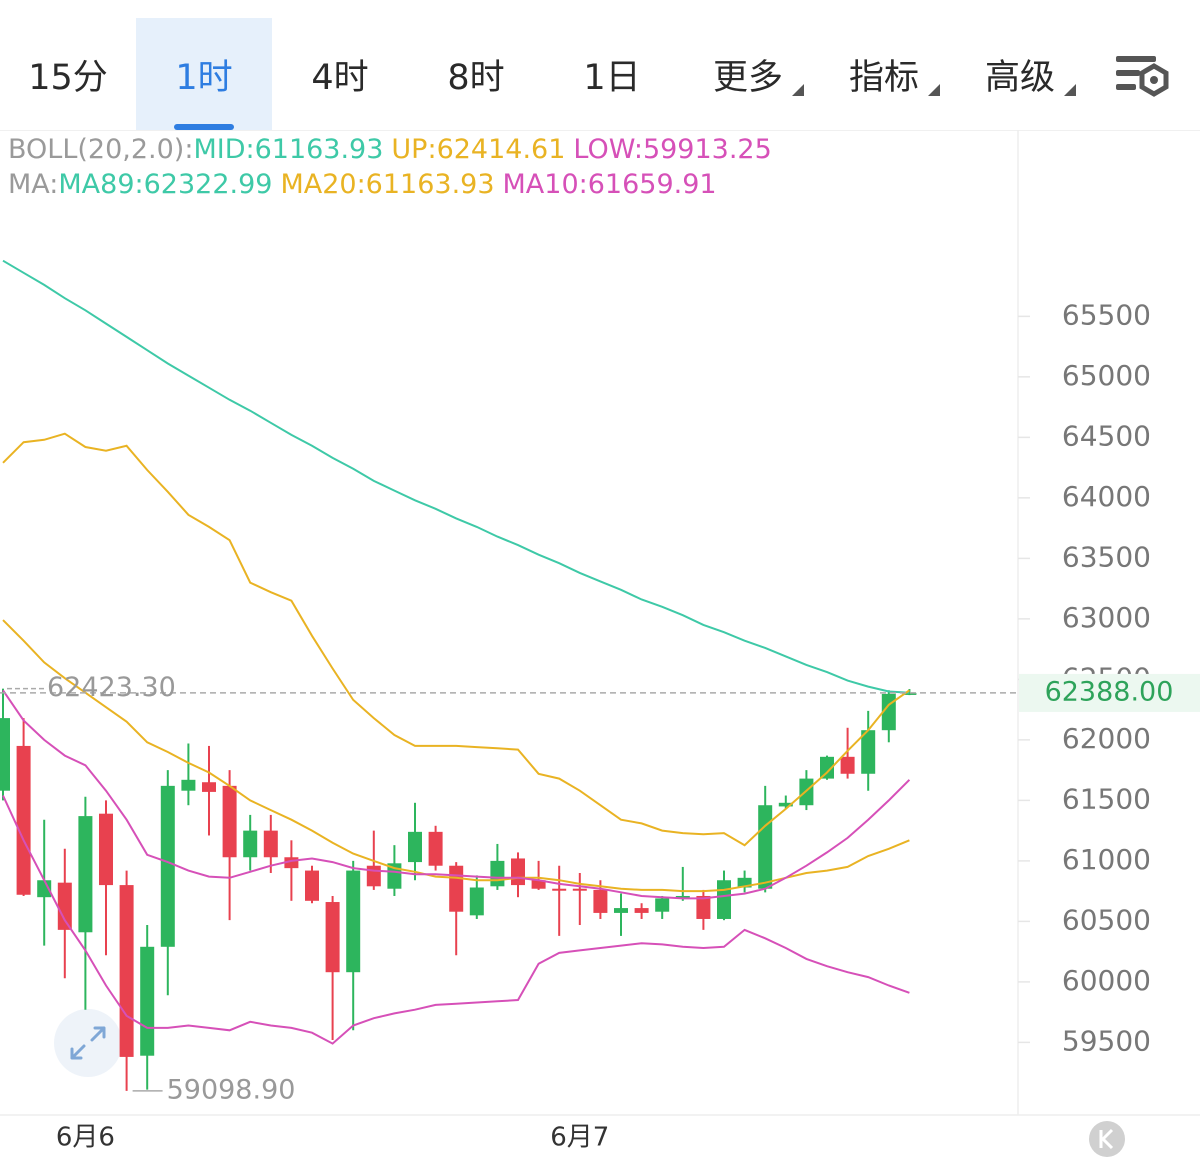 The height and width of the screenshot is (1158, 1200). I want to click on tab-label: 指标, so click(883, 77).